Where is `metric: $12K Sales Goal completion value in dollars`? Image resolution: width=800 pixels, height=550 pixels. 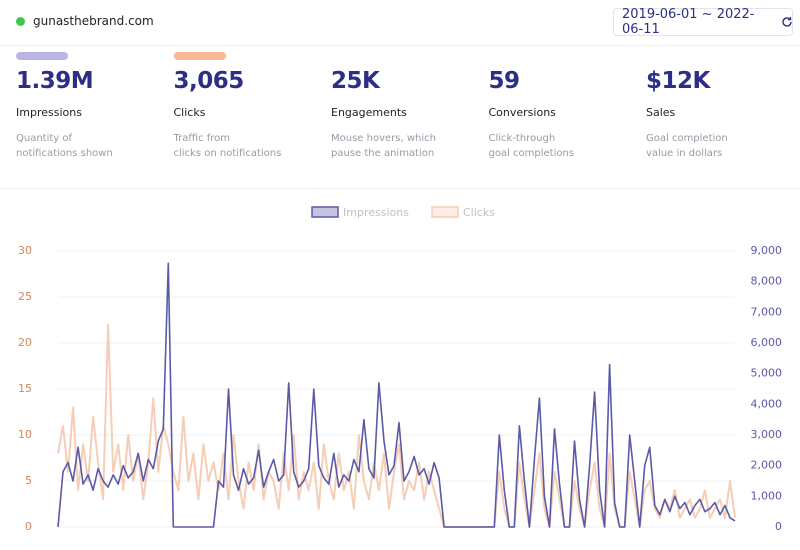 metric: $12K Sales Goal completion value in dollars is located at coordinates (721, 106).